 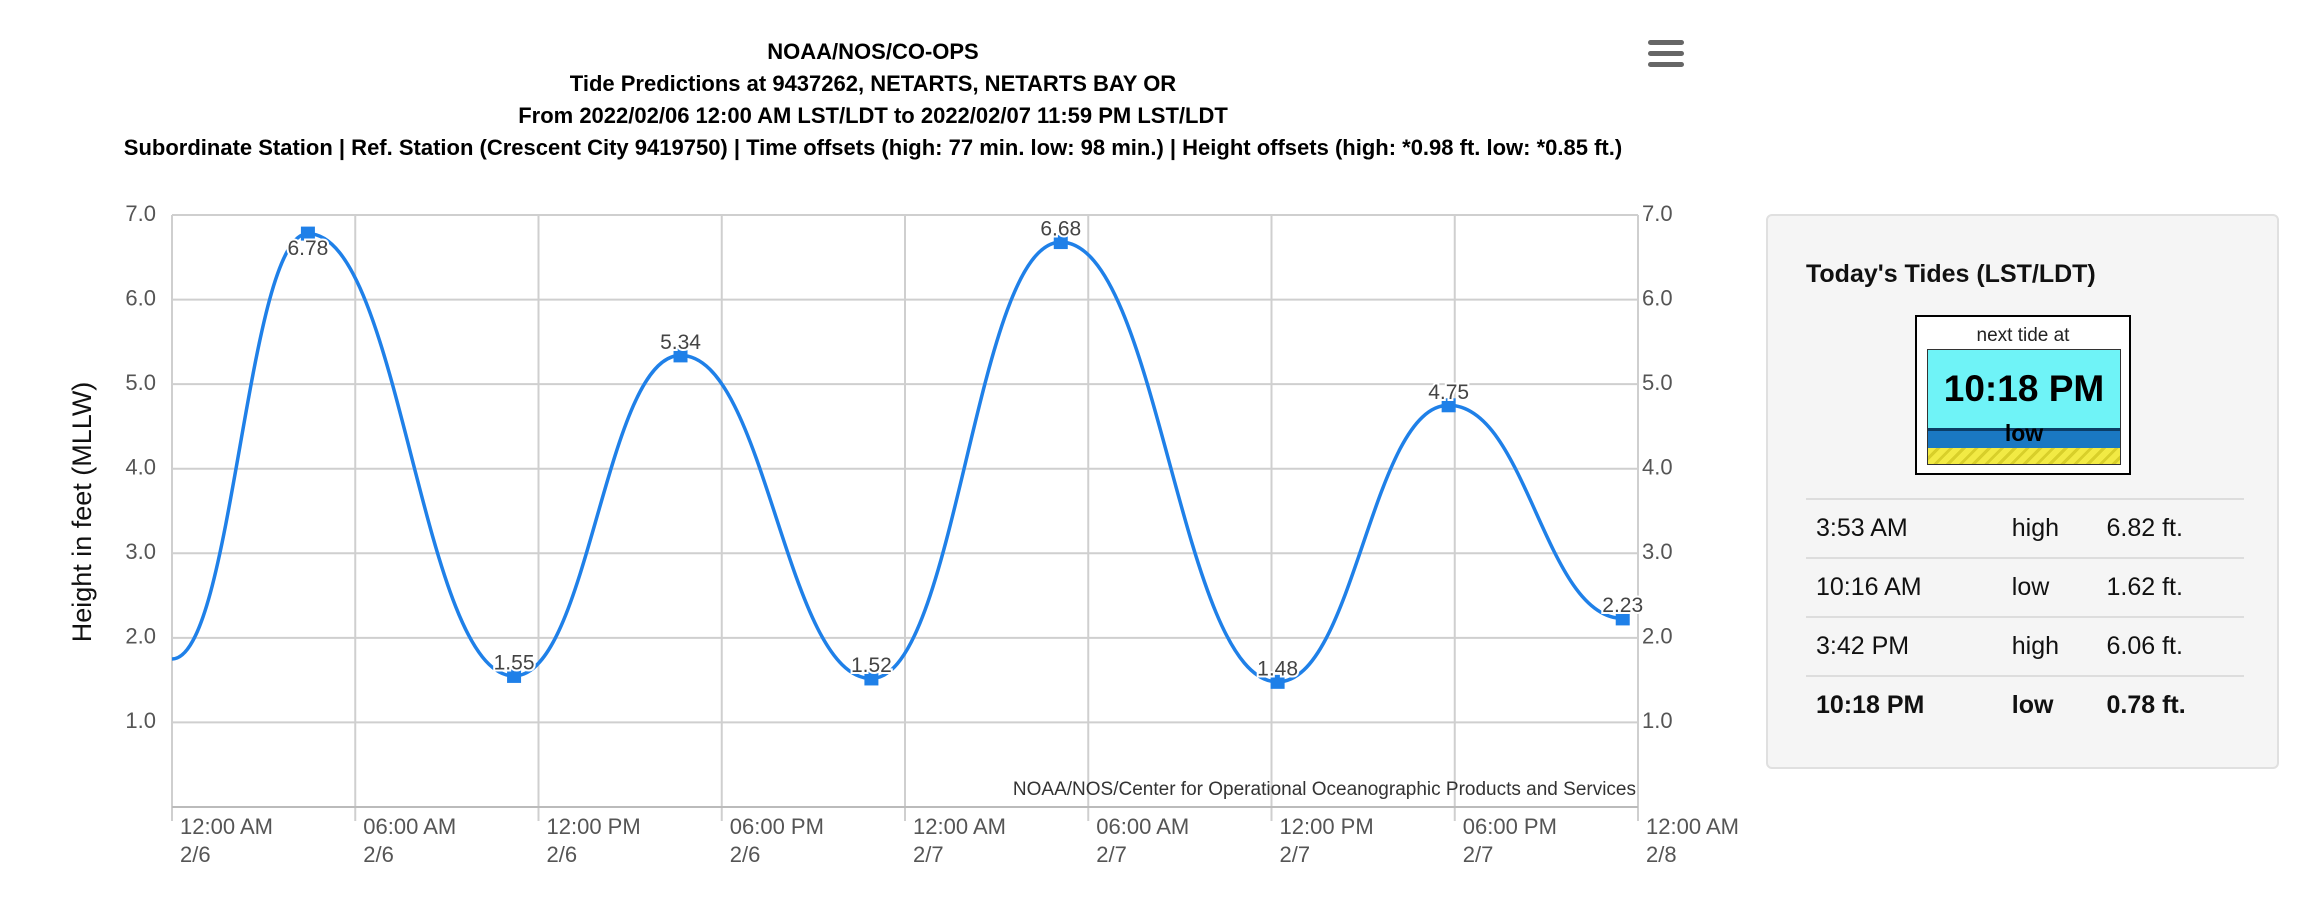 I want to click on data-label: 6.68, so click(x=1060, y=229).